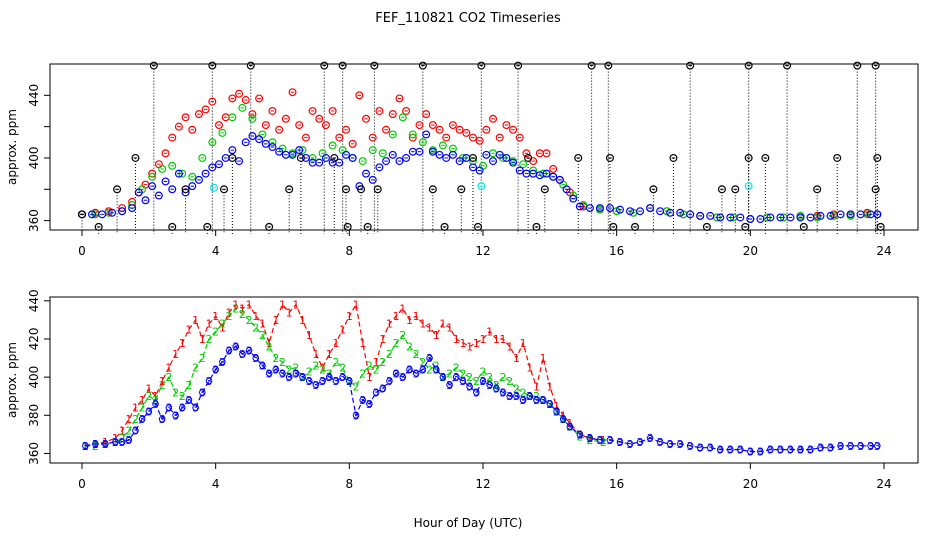 This screenshot has width=936, height=540. Describe the element at coordinates (216, 484) in the screenshot. I see `x-tick-label: 4` at that location.